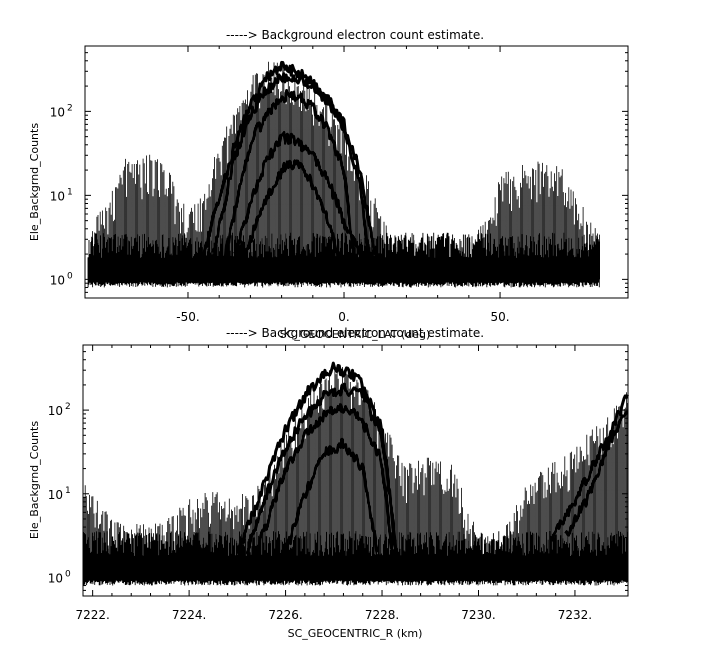 Image resolution: width=724 pixels, height=656 pixels. Describe the element at coordinates (343, 317) in the screenshot. I see `x-tick-label: 0.` at that location.